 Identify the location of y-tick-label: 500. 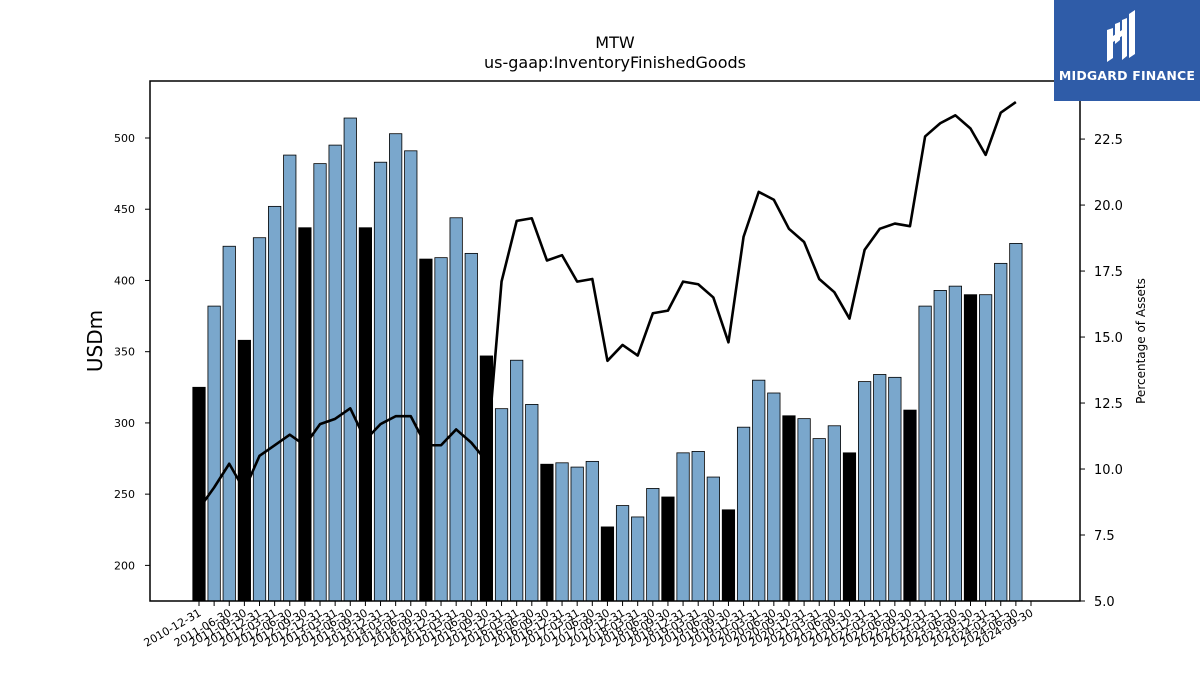
(124, 138).